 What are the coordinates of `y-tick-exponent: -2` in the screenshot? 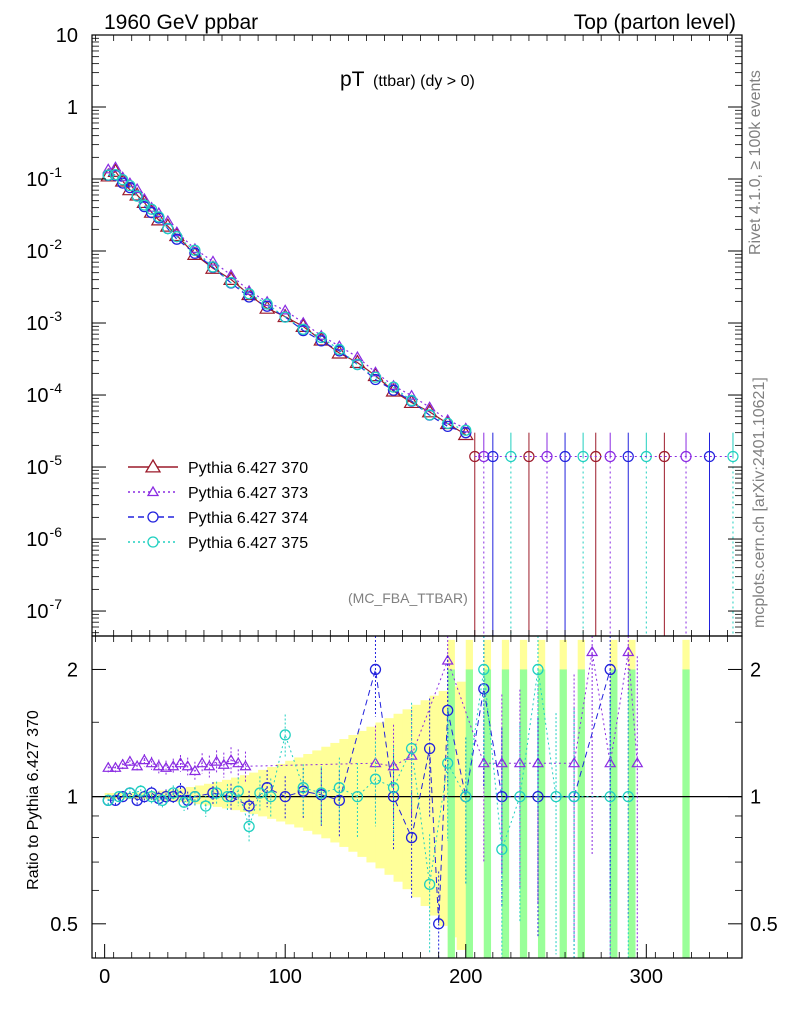 It's located at (56, 244).